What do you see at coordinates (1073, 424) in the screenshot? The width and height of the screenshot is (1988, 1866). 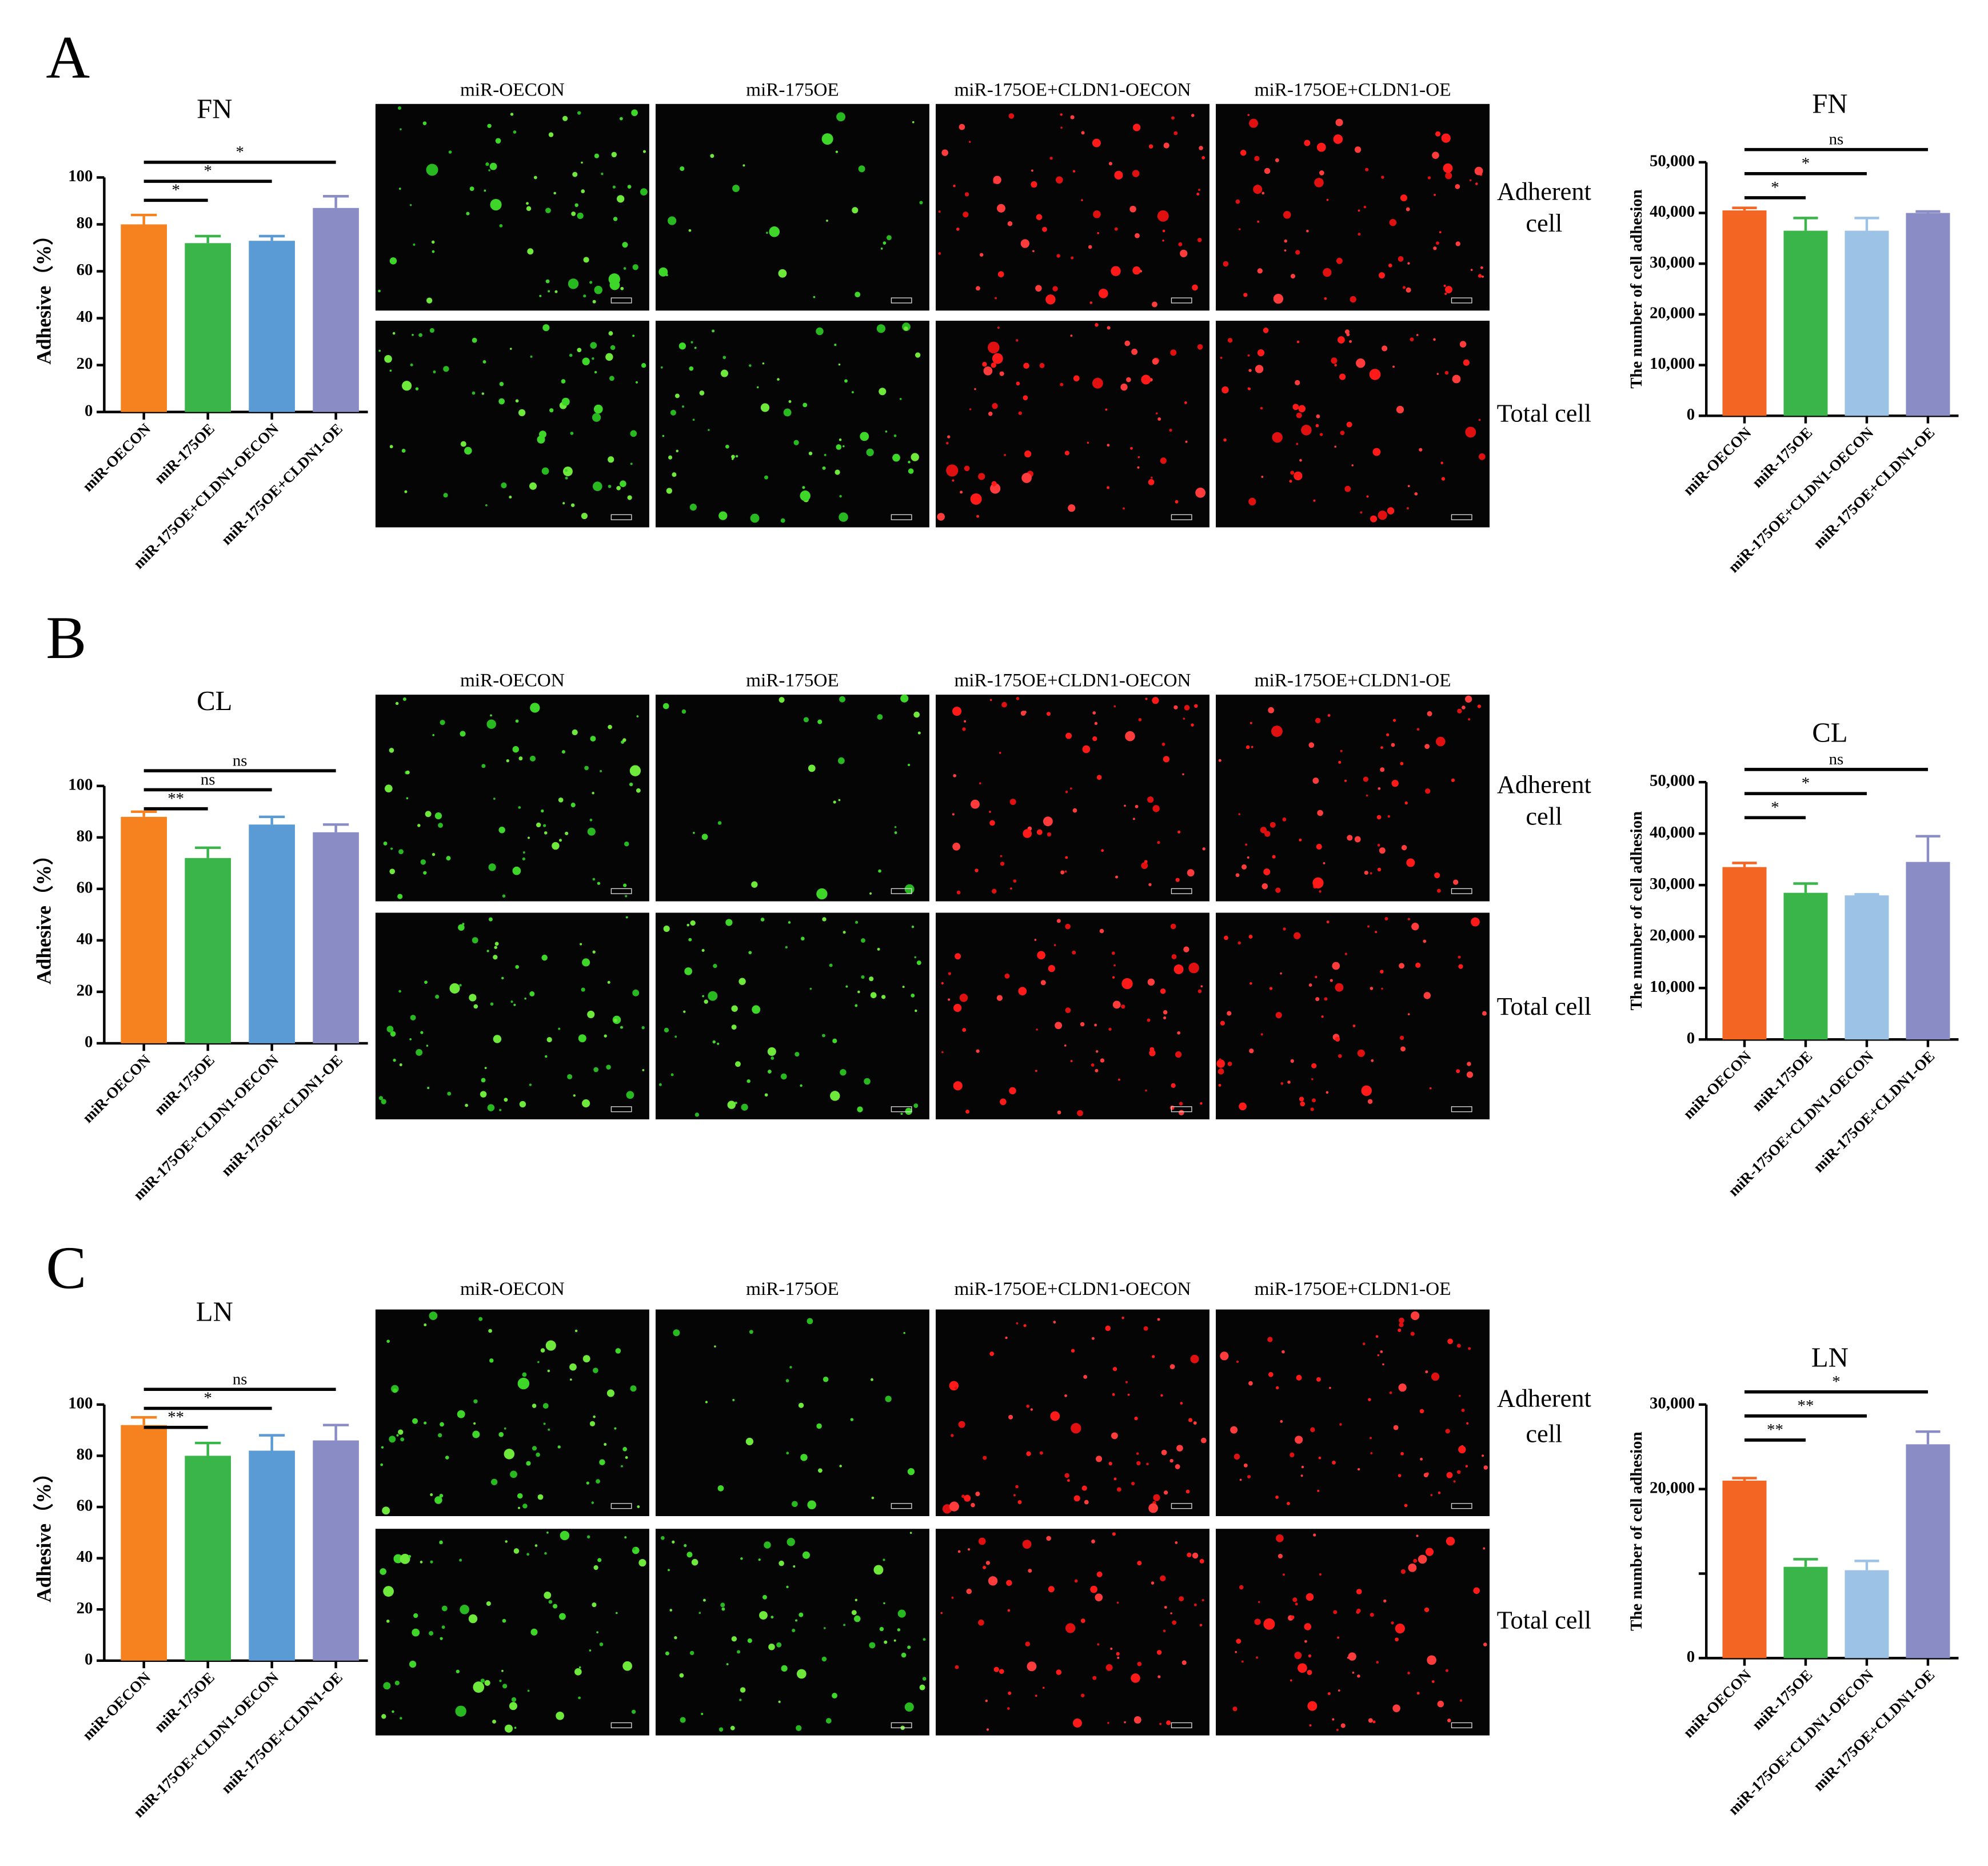 I see `micrograph` at bounding box center [1073, 424].